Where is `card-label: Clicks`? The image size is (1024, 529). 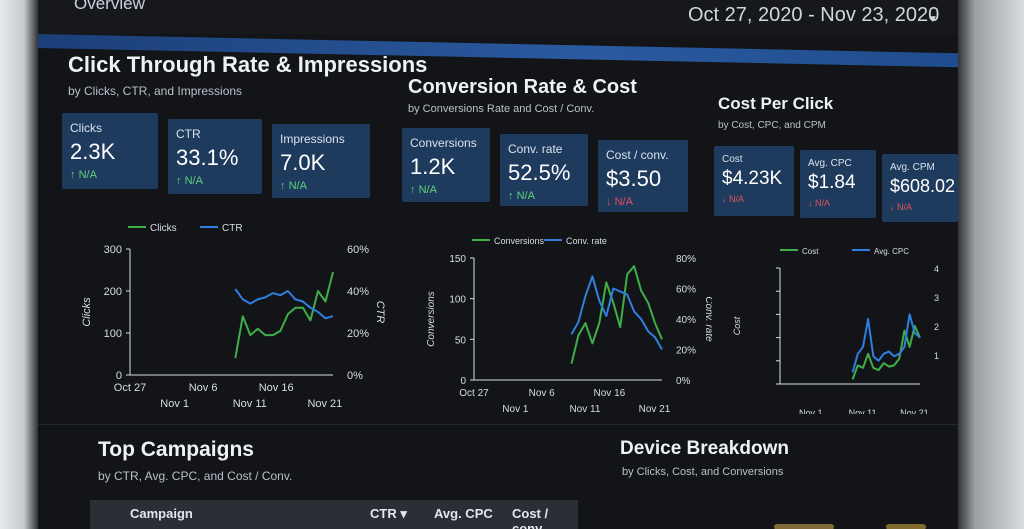 card-label: Clicks is located at coordinates (86, 128).